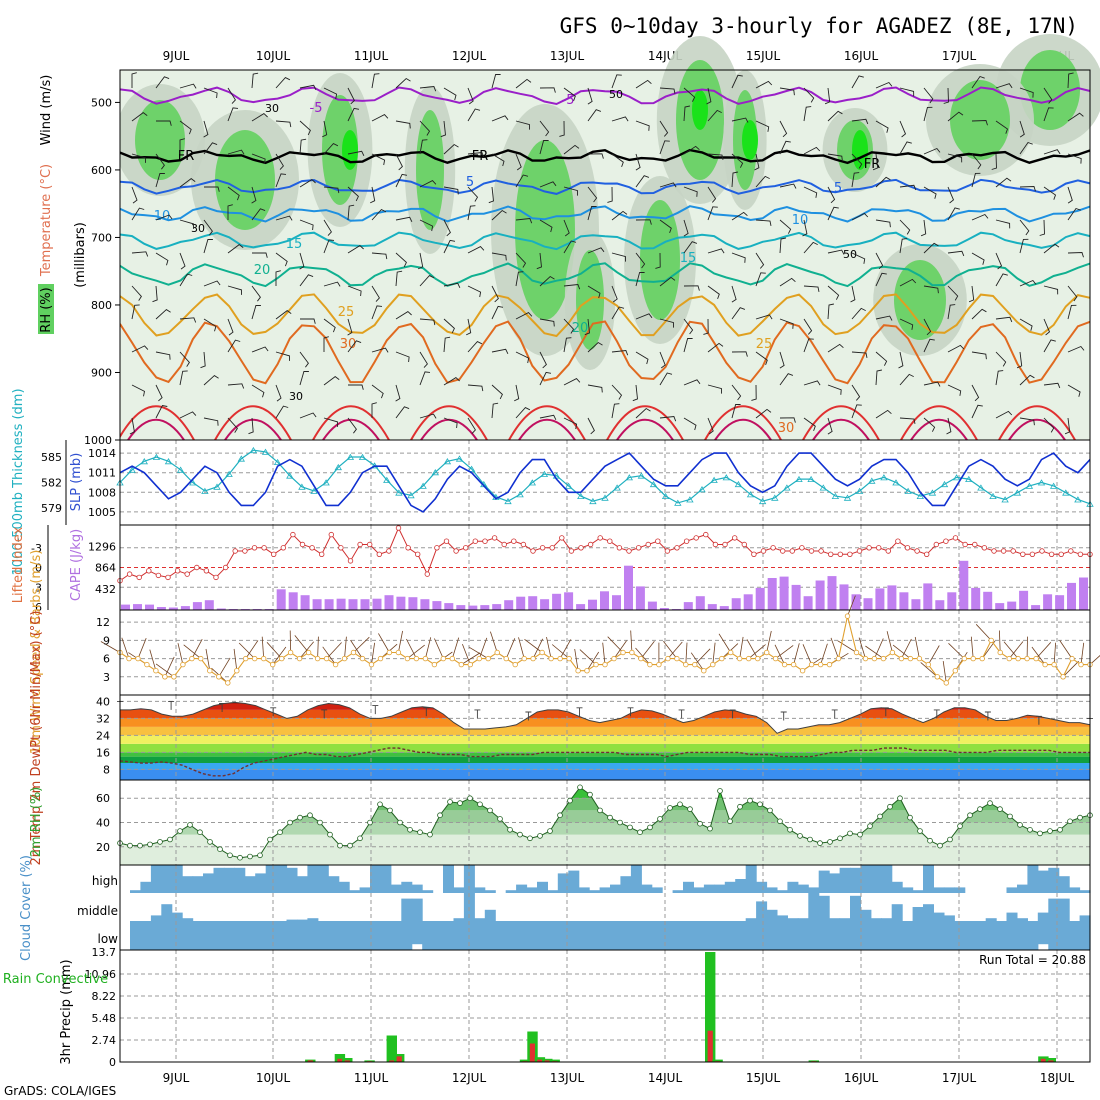 The height and width of the screenshot is (1100, 1100). What do you see at coordinates (605, 849) in the screenshot?
I see `rh-color-band` at bounding box center [605, 849].